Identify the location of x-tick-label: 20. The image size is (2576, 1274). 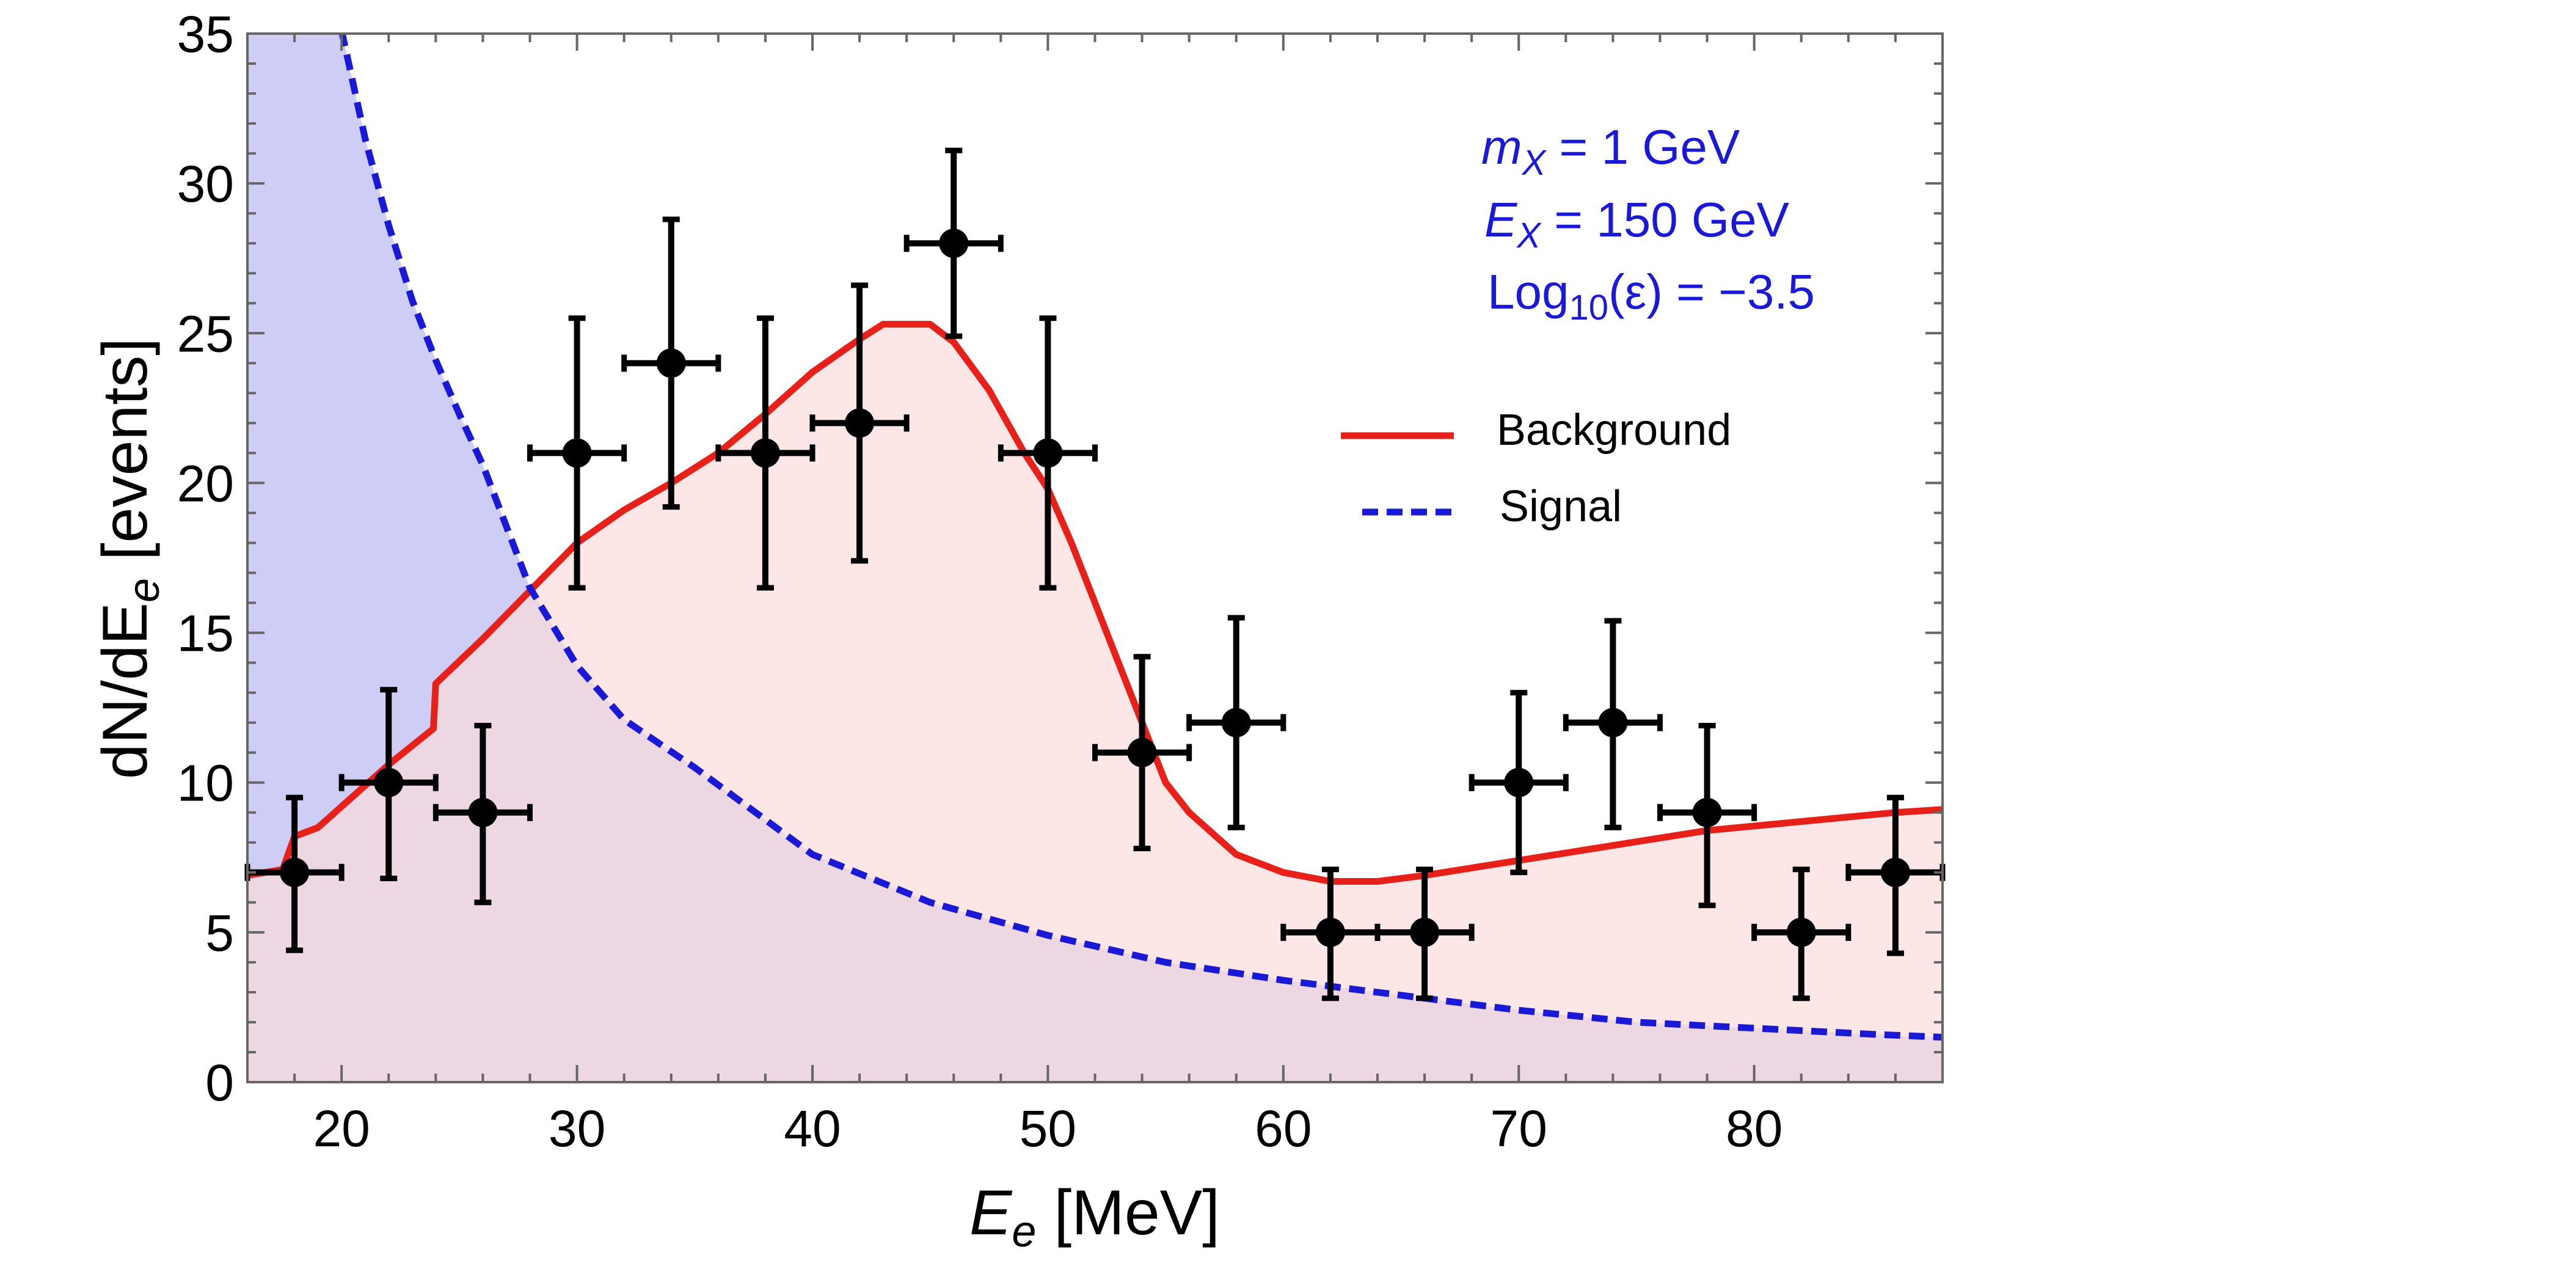
(341, 1128).